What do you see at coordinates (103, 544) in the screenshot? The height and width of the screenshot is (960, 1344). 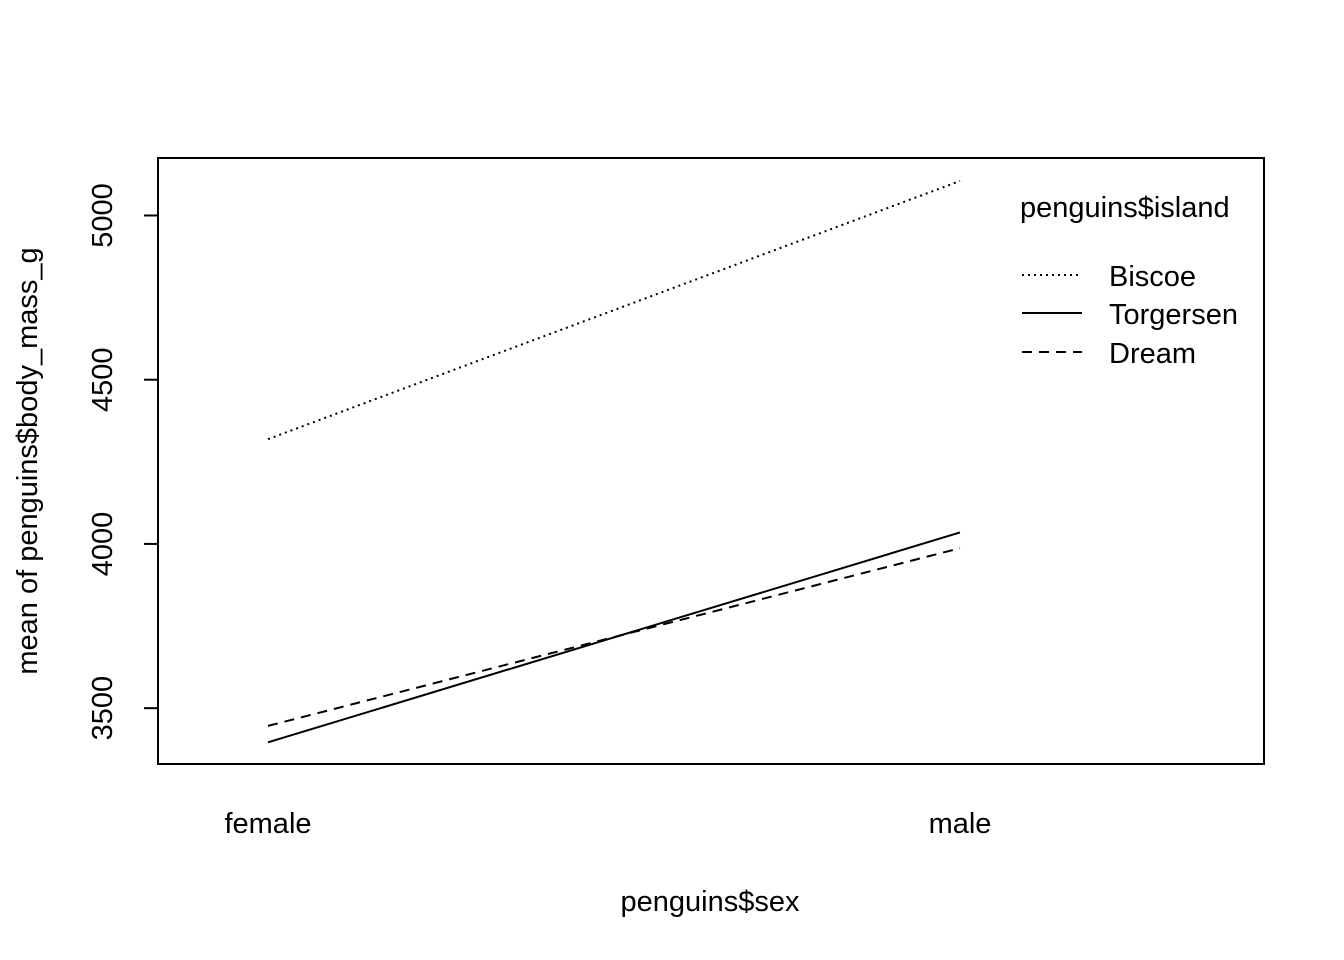 I see `y-tick-label: 4000` at bounding box center [103, 544].